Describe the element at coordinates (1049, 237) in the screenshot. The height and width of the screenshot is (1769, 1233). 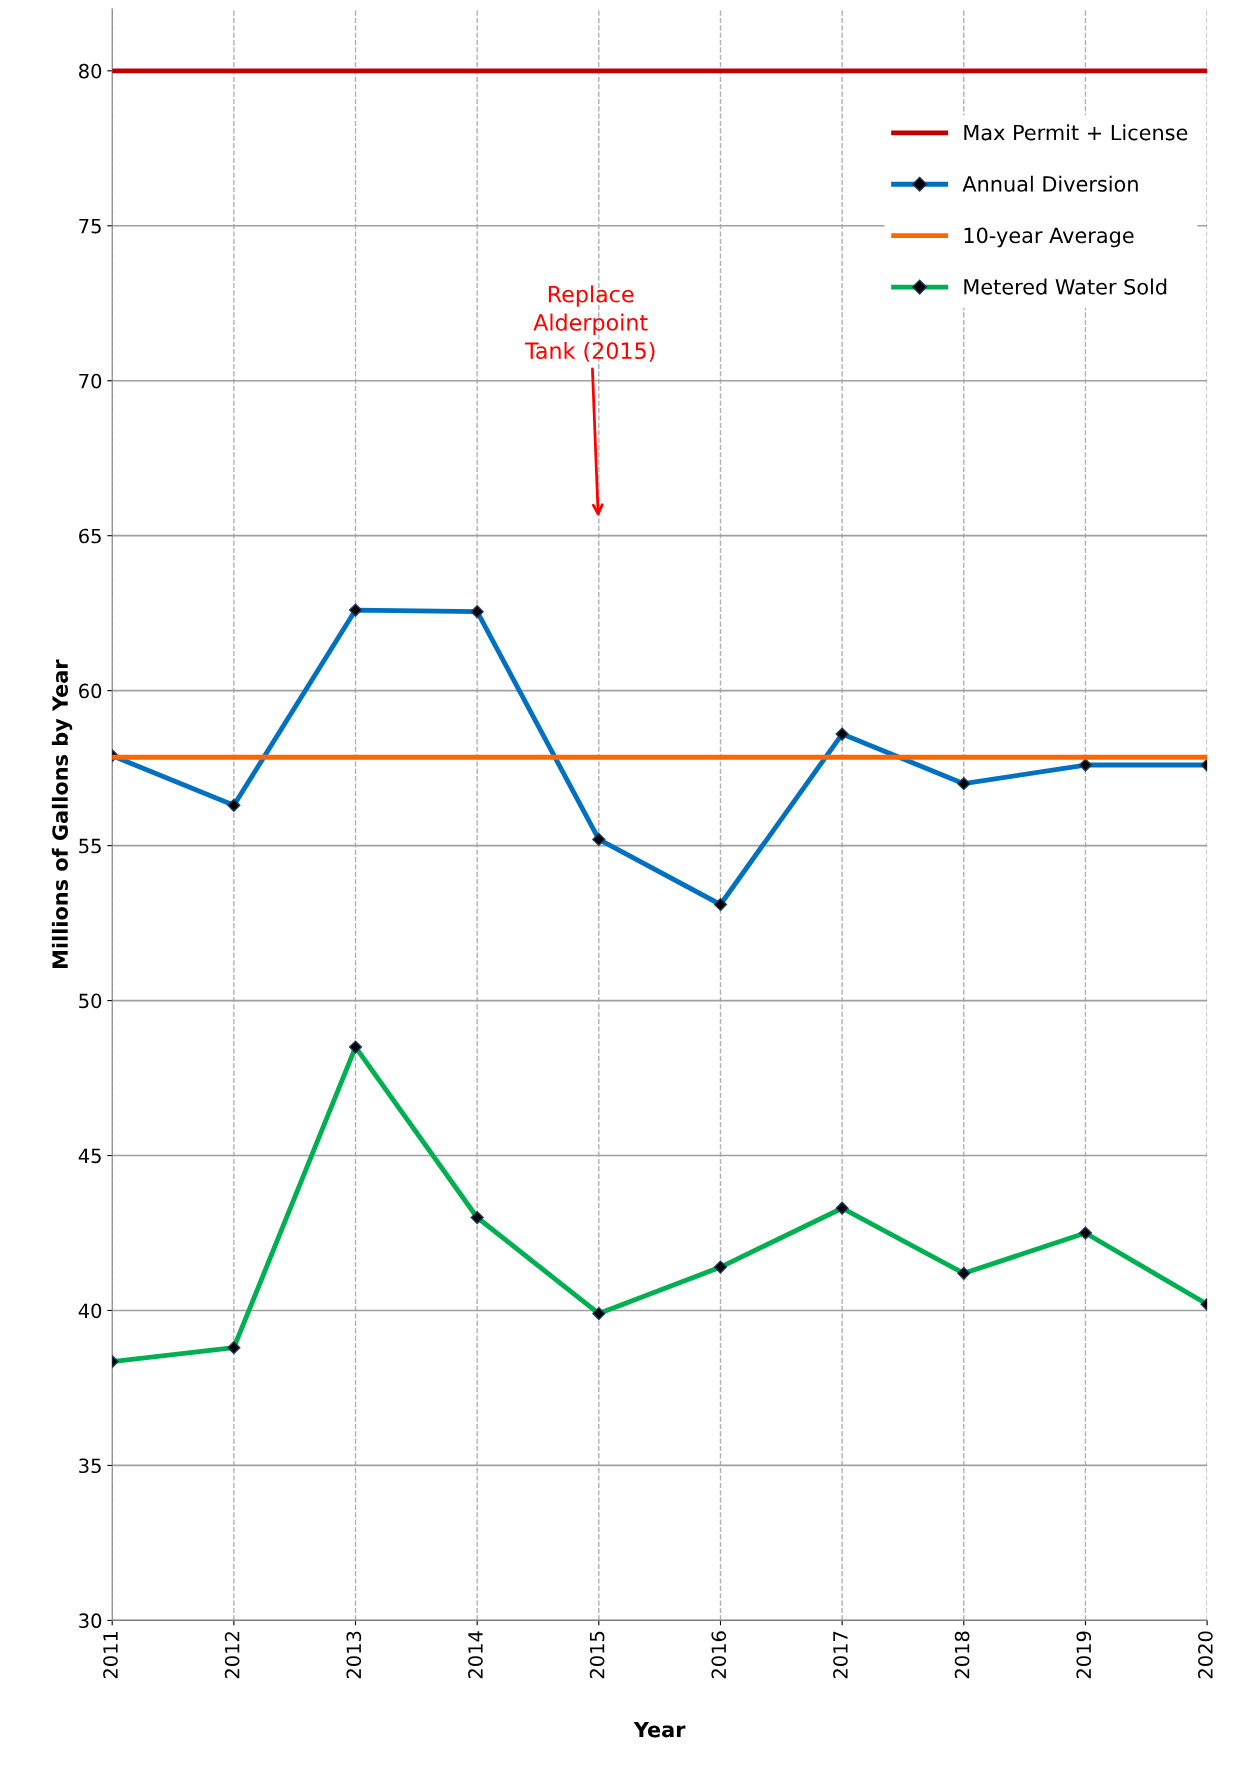
I see `legend-label: 10-year Average` at that location.